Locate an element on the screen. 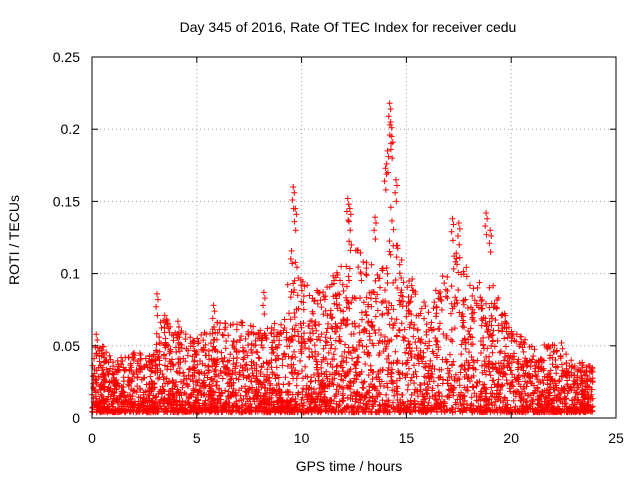  y-axis-label: ROTI / TECUs is located at coordinates (14, 240).